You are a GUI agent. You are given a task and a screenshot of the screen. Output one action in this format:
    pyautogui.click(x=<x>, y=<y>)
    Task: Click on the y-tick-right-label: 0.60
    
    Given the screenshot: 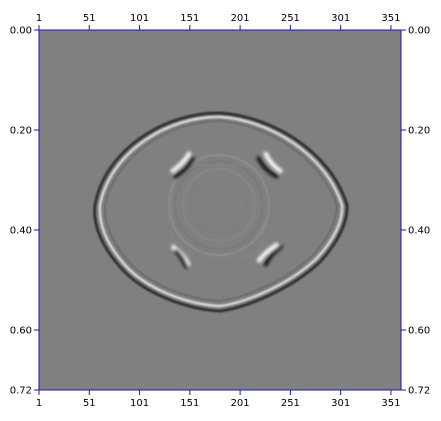 What is the action you would take?
    pyautogui.click(x=419, y=331)
    